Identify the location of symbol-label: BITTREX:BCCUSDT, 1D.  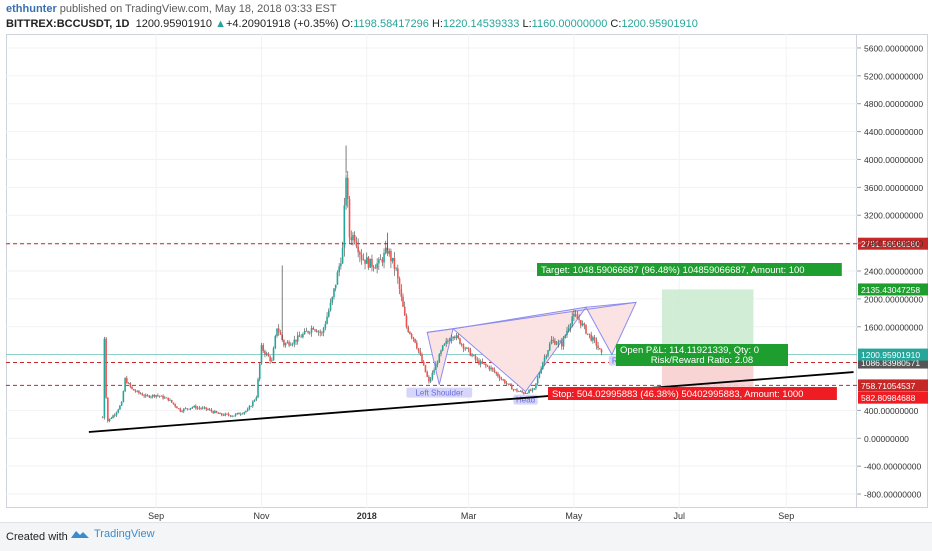
(68, 24).